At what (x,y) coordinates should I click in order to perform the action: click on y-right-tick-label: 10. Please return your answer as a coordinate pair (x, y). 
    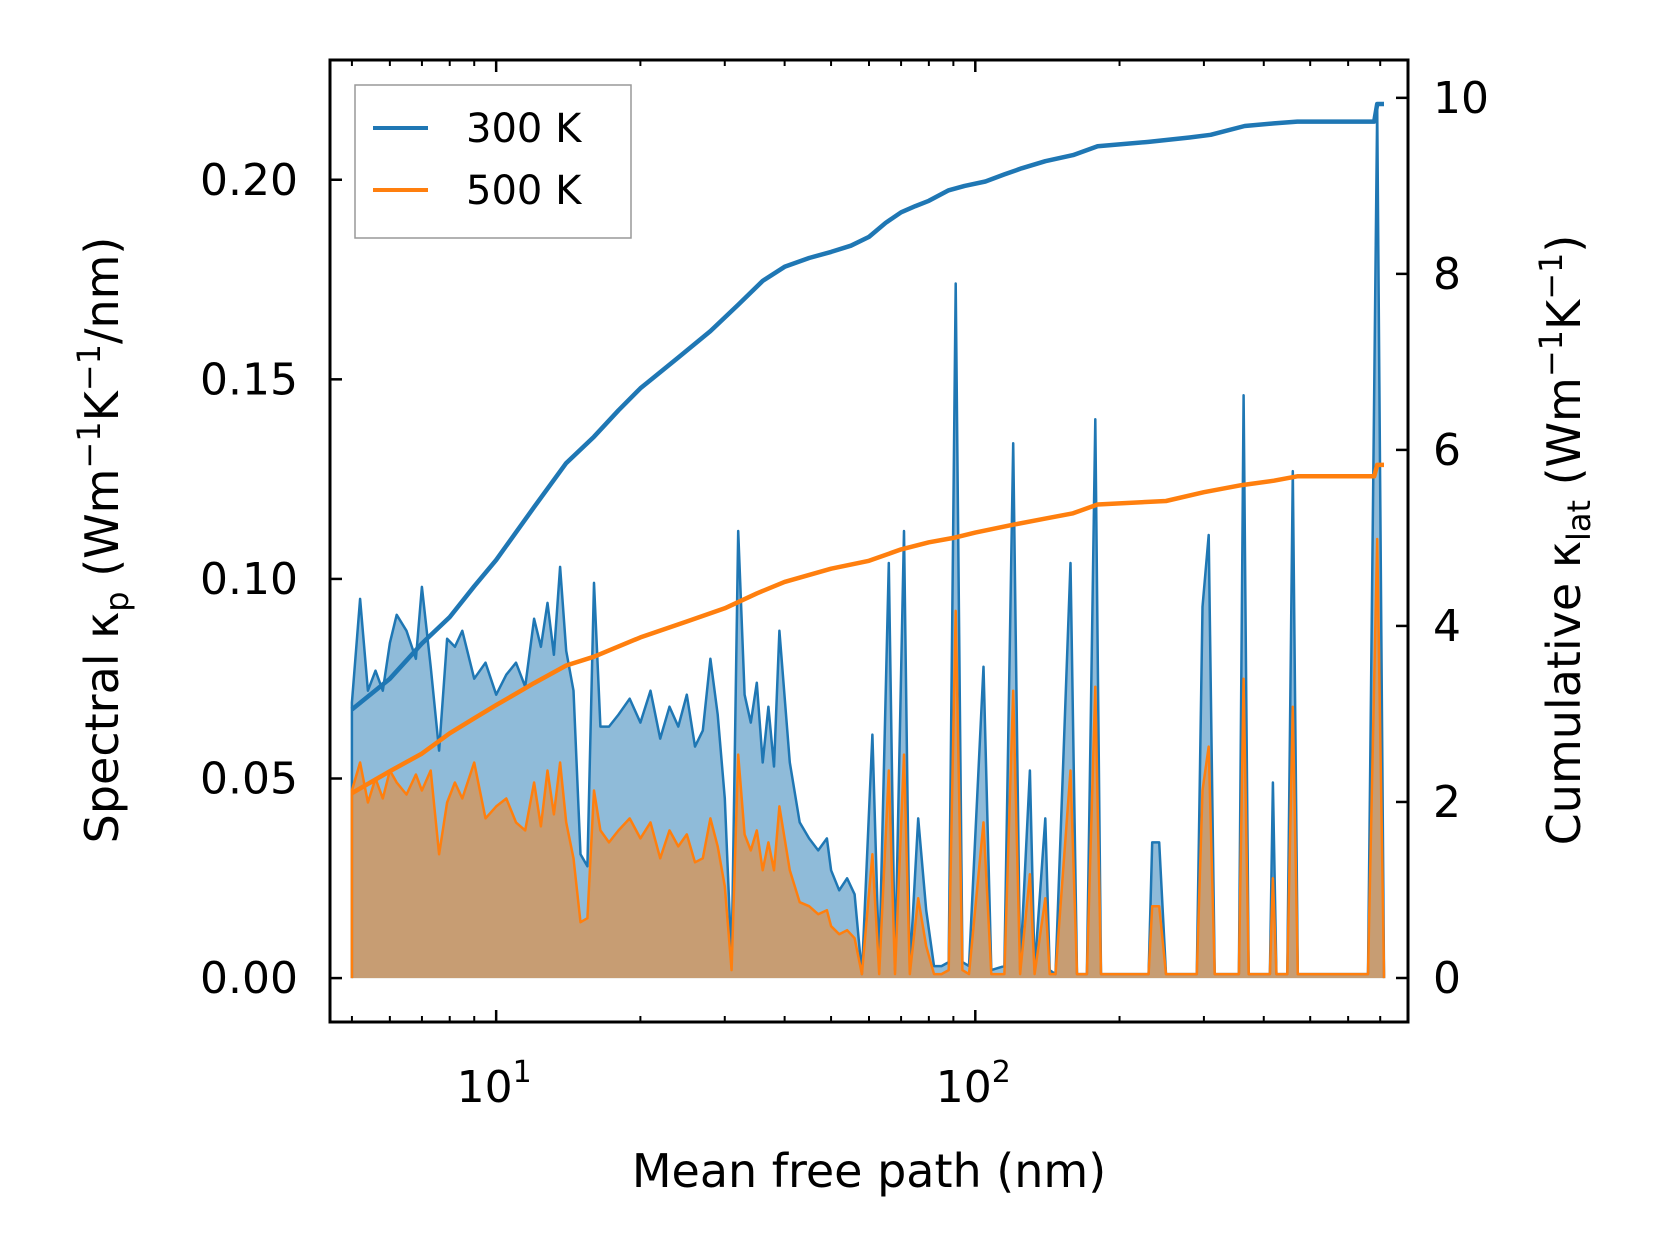
    Looking at the image, I should click on (1461, 98).